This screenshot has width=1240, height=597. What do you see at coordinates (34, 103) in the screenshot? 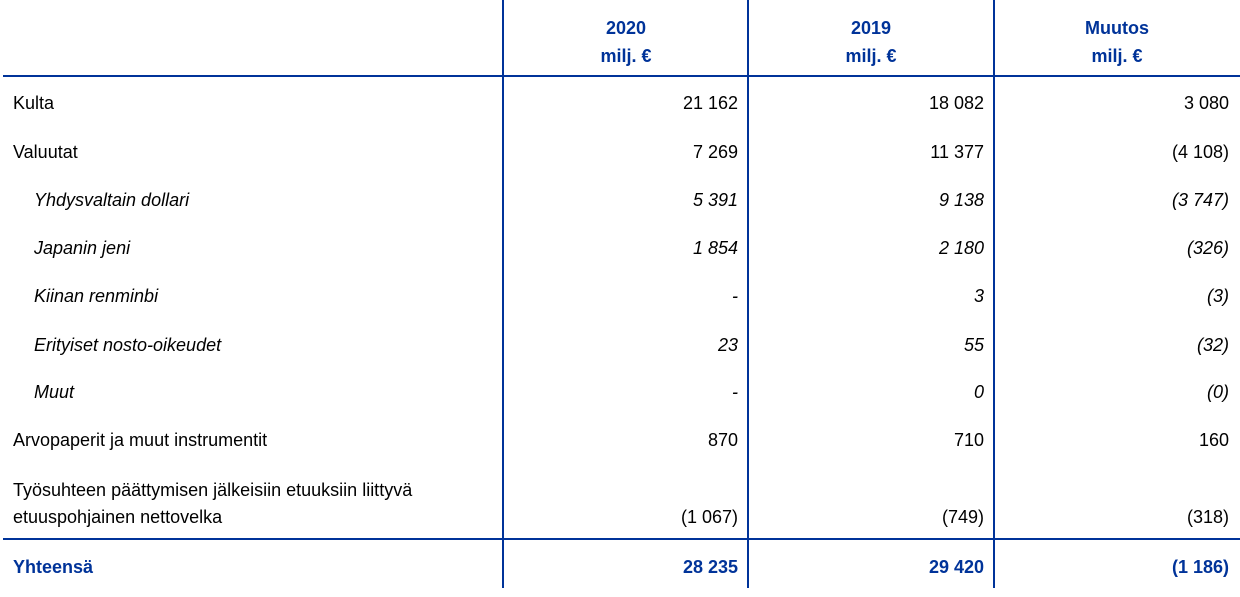
I see `row-label: Kulta` at bounding box center [34, 103].